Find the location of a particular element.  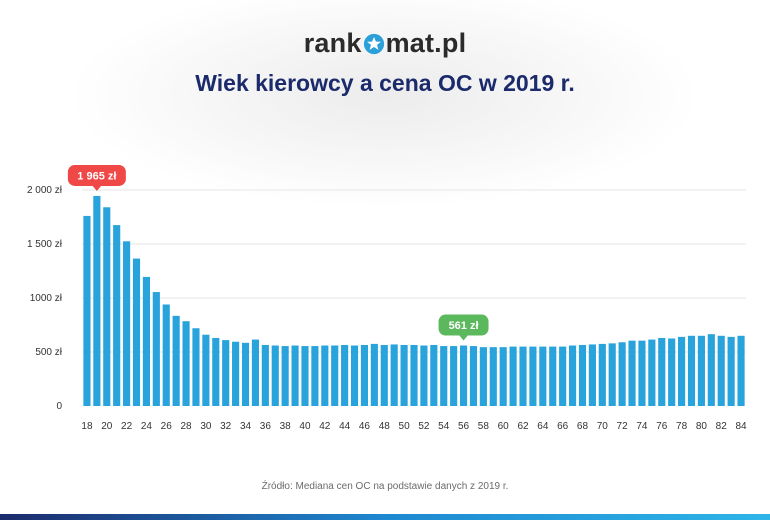

x-tick-label: 74 is located at coordinates (642, 426).